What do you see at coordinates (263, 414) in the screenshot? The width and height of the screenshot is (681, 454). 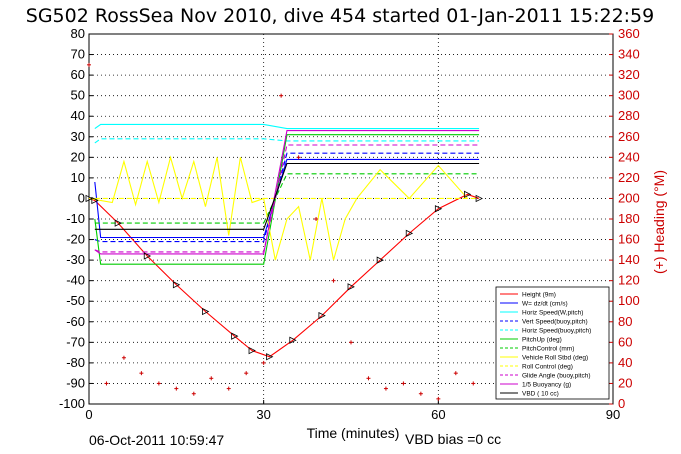 I see `x-tick-label: 30` at bounding box center [263, 414].